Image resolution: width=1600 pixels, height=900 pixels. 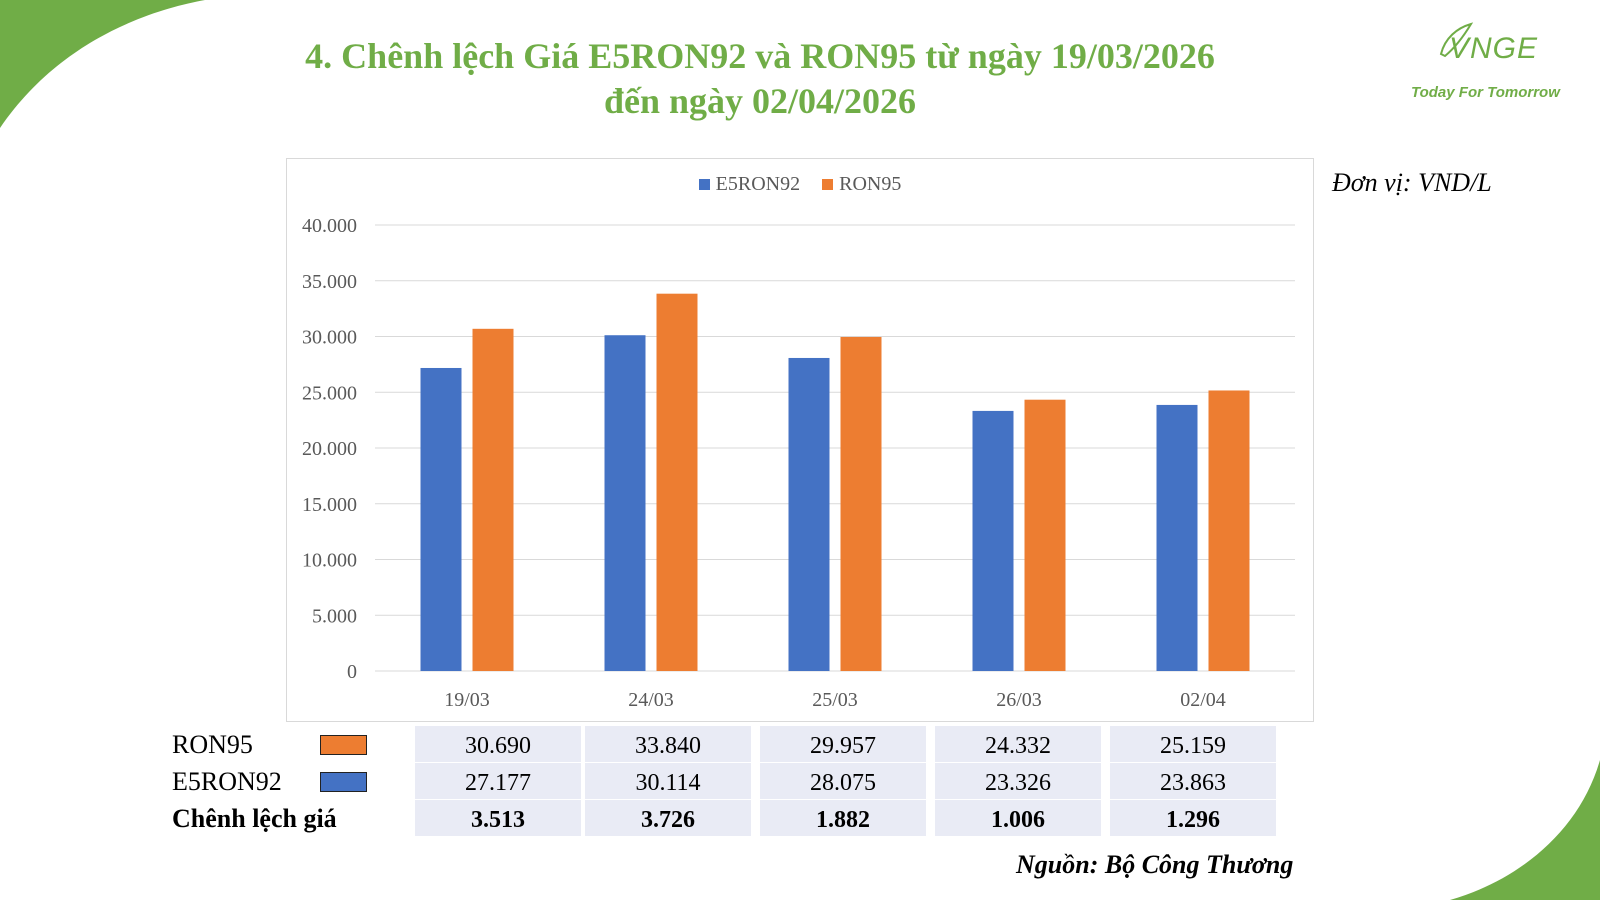 I want to click on x-tick-label: 02/04, so click(x=1203, y=700).